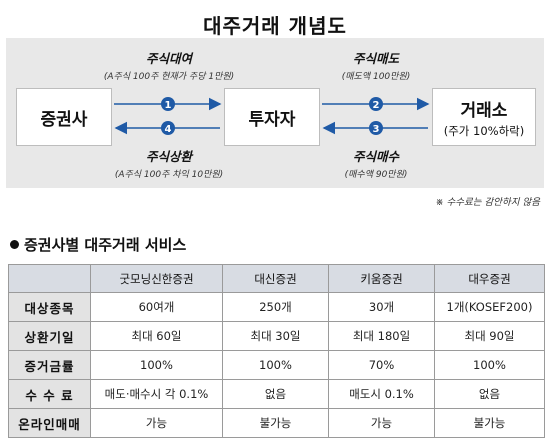 The image size is (550, 438). Describe the element at coordinates (49, 365) in the screenshot. I see `row-label: 증거금률` at that location.